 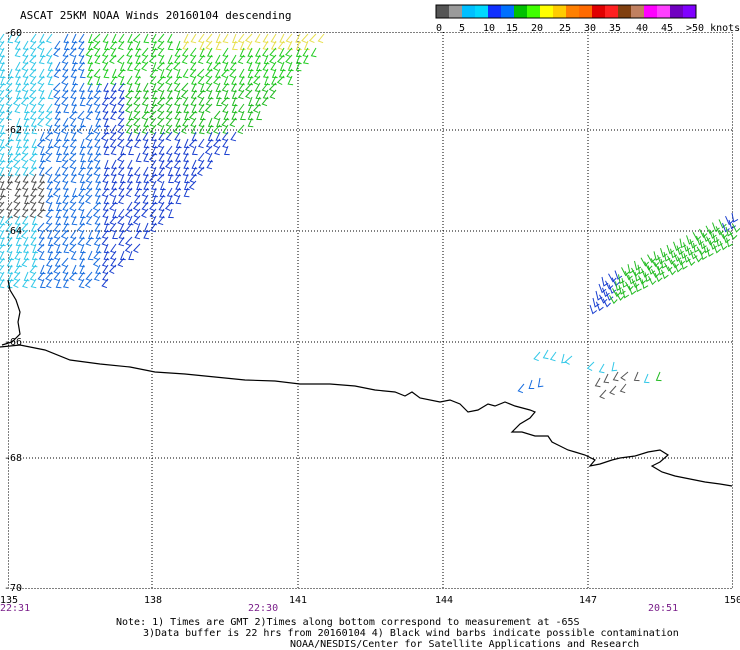 I want to click on lat-label: -66, so click(x=13, y=342).